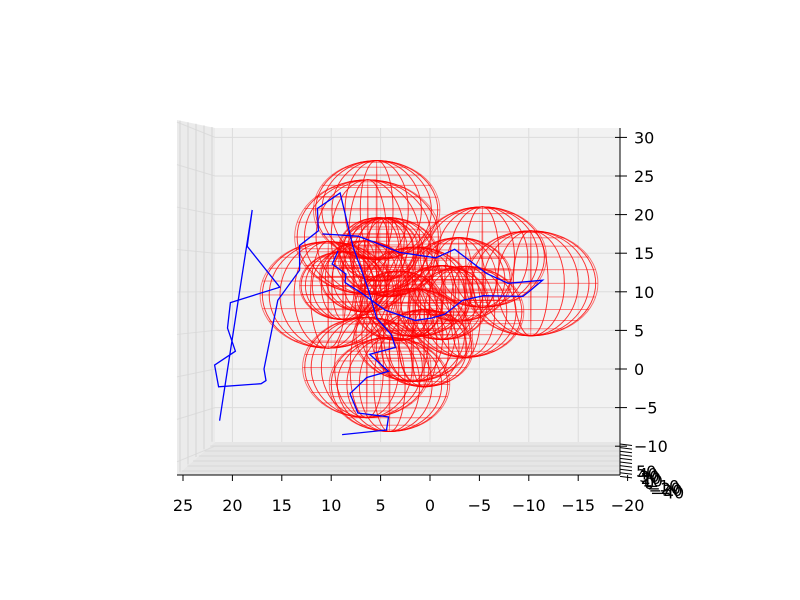  Describe the element at coordinates (282, 505) in the screenshot. I see `x-tick-label: 15` at that location.